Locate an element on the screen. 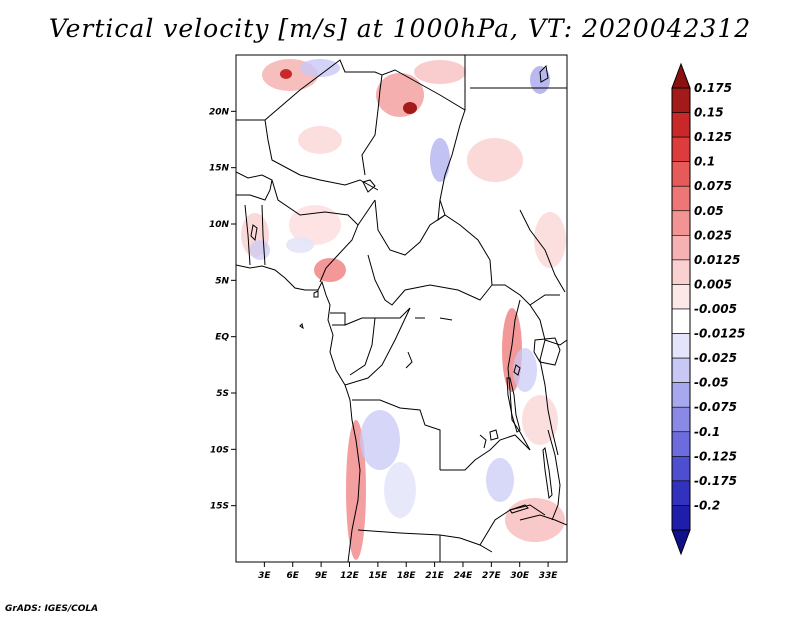  lon-tick-label: 24E is located at coordinates (464, 576).